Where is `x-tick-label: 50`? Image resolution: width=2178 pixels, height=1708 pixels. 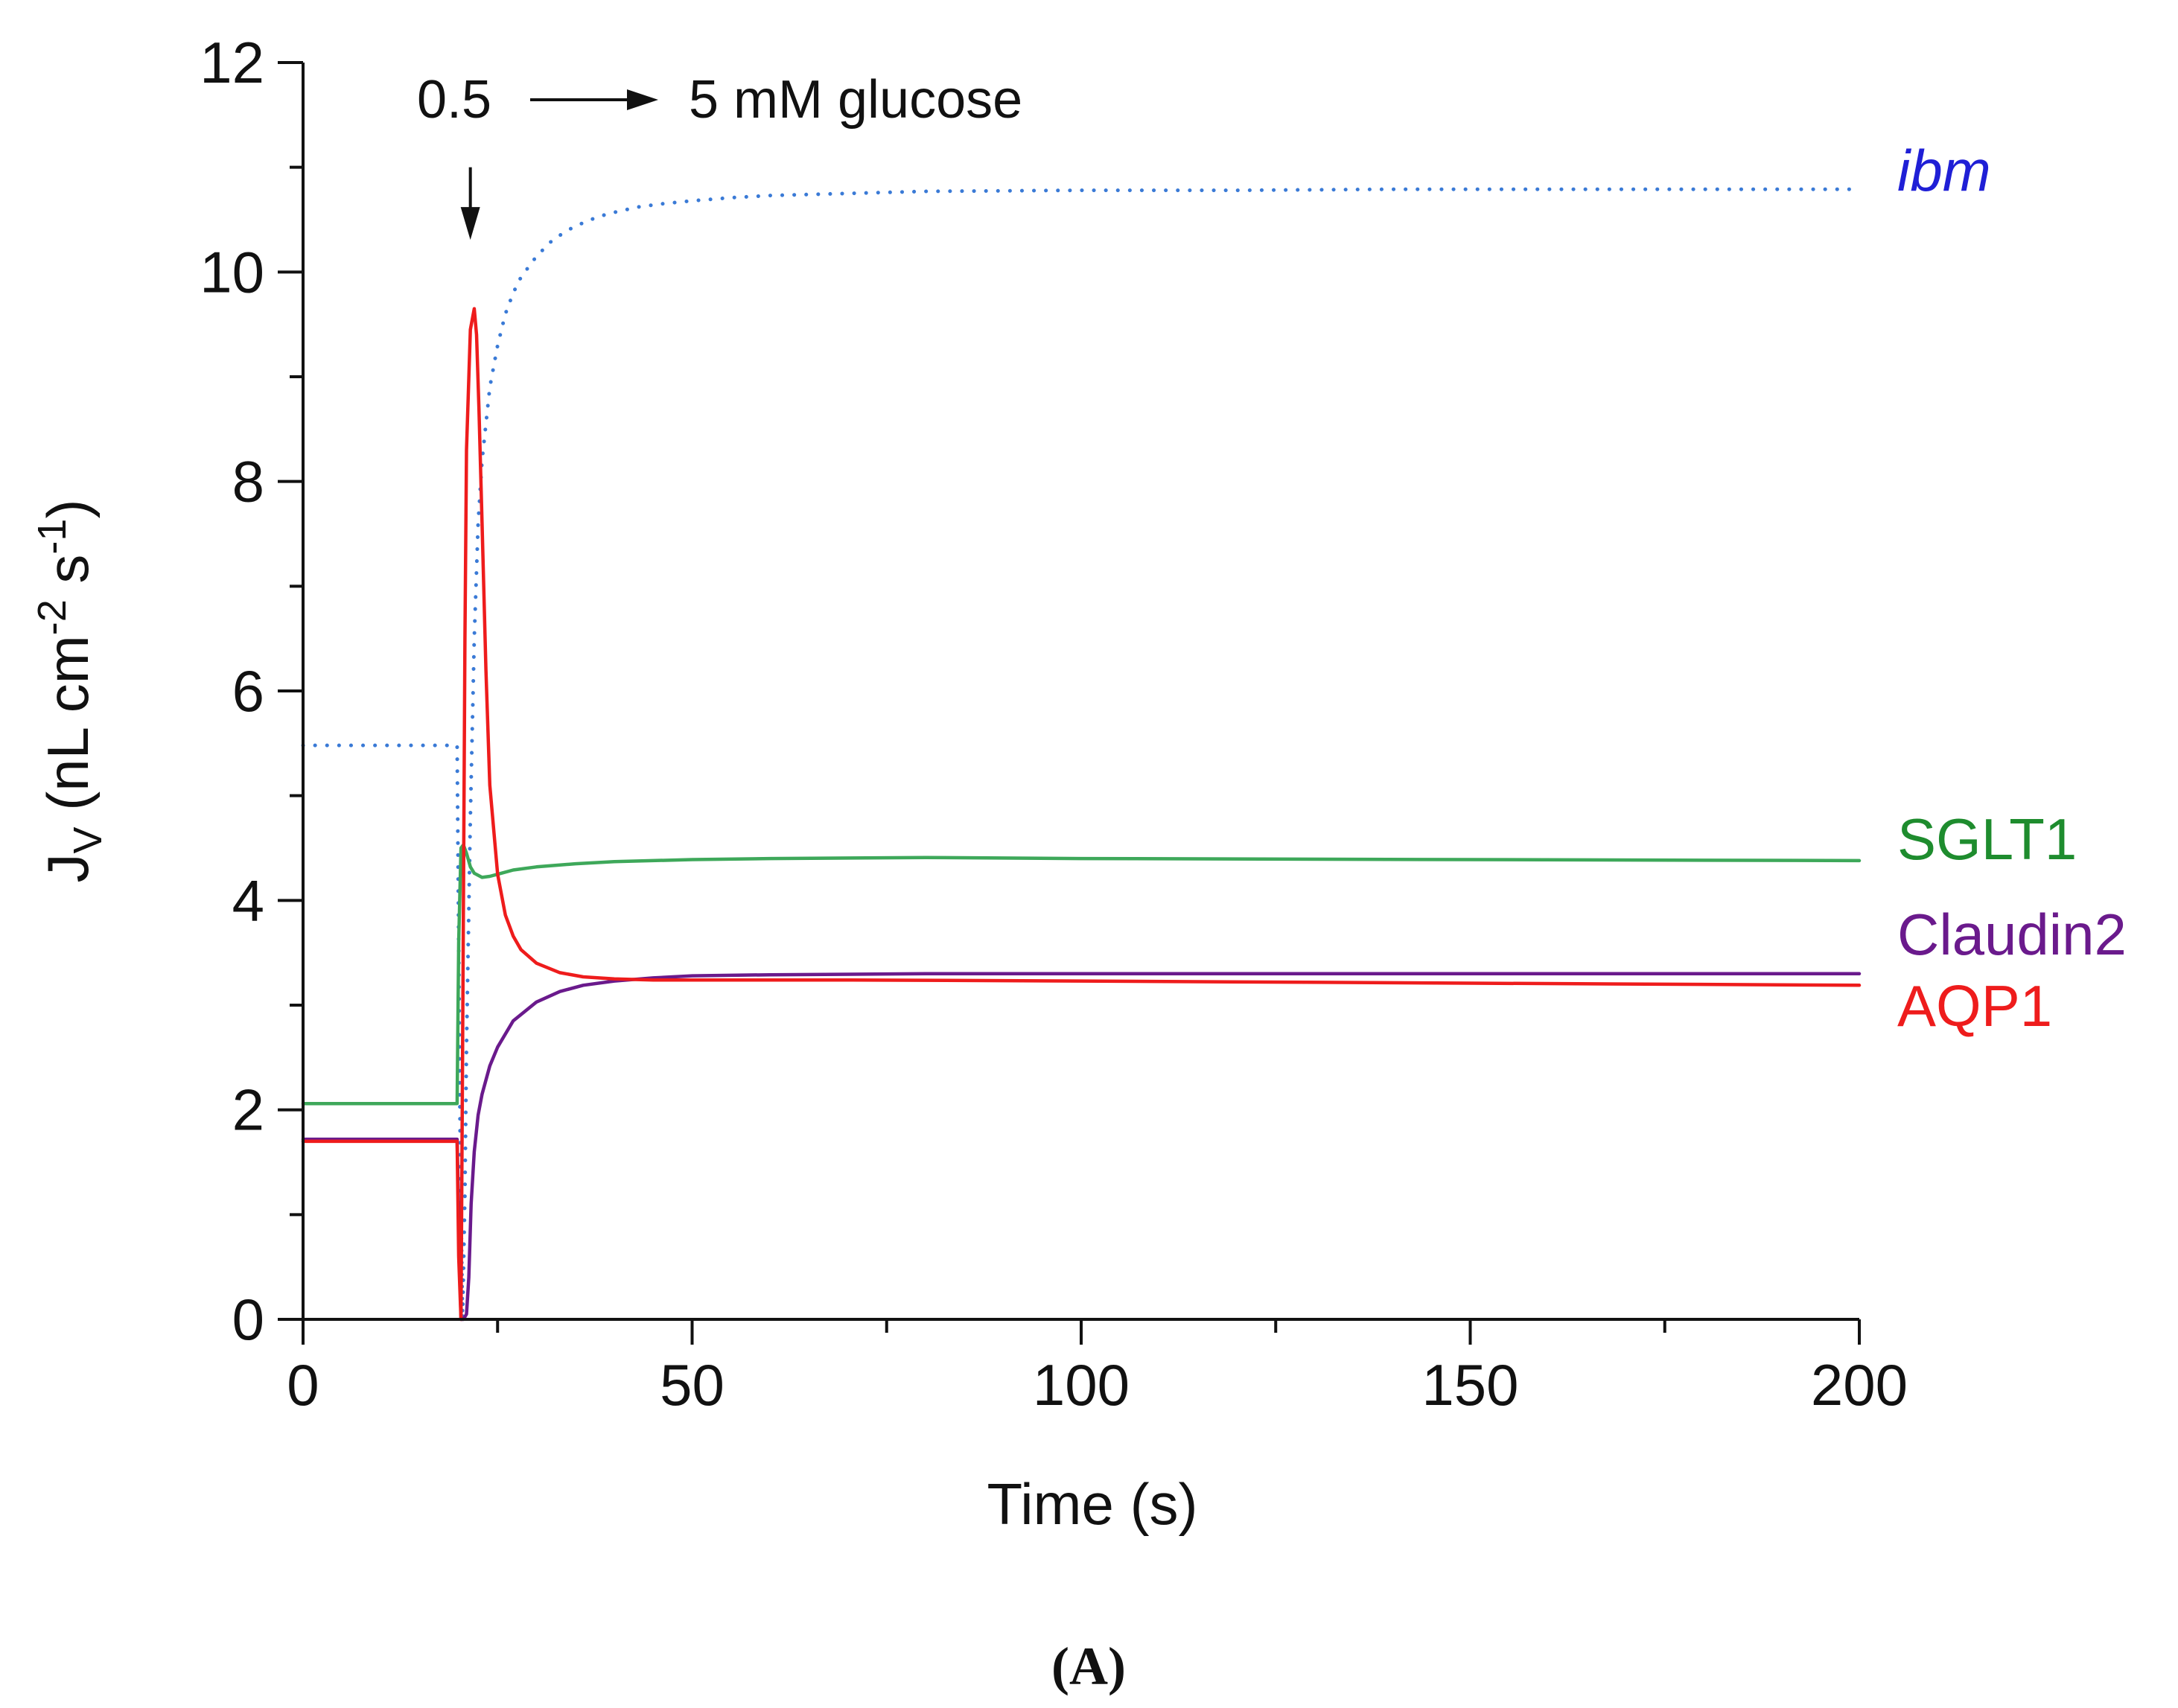 x-tick-label: 50 is located at coordinates (692, 1385).